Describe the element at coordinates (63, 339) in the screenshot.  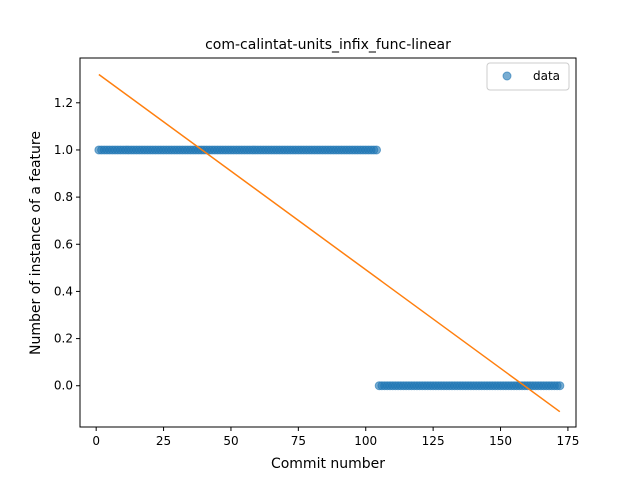
I see `y-tick-label: 0.2` at that location.